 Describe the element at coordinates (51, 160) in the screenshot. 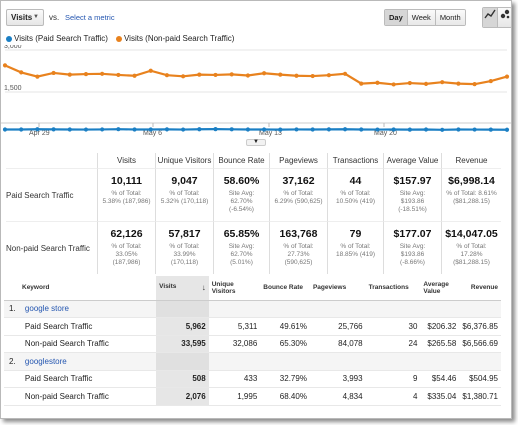

I see `scorecard-corner` at that location.